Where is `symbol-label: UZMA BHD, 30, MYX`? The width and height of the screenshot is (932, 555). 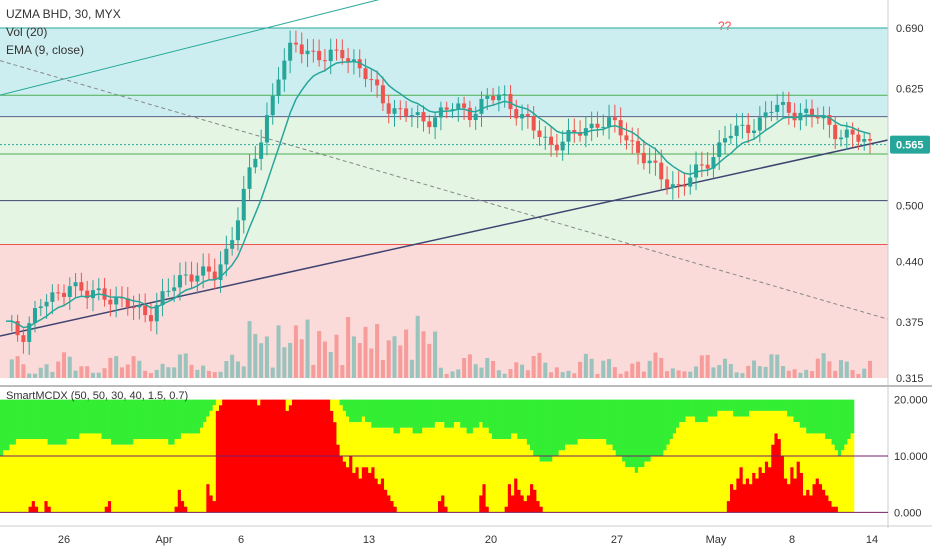 symbol-label: UZMA BHD, 30, MYX is located at coordinates (63, 14).